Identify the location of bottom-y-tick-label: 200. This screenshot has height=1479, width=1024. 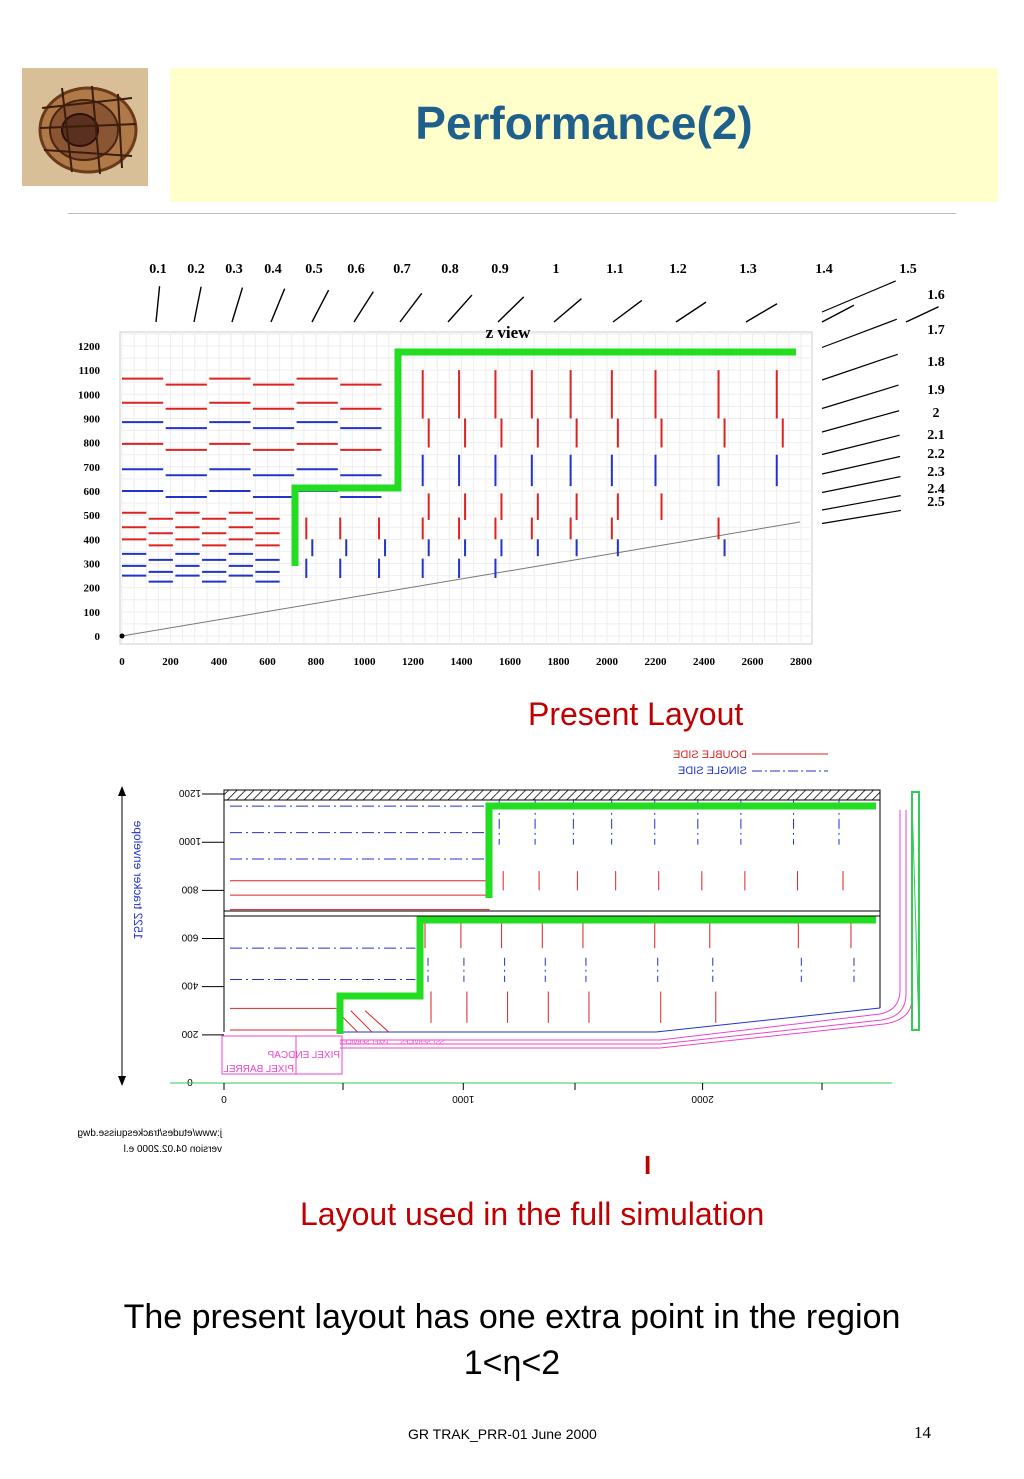
(189, 1033).